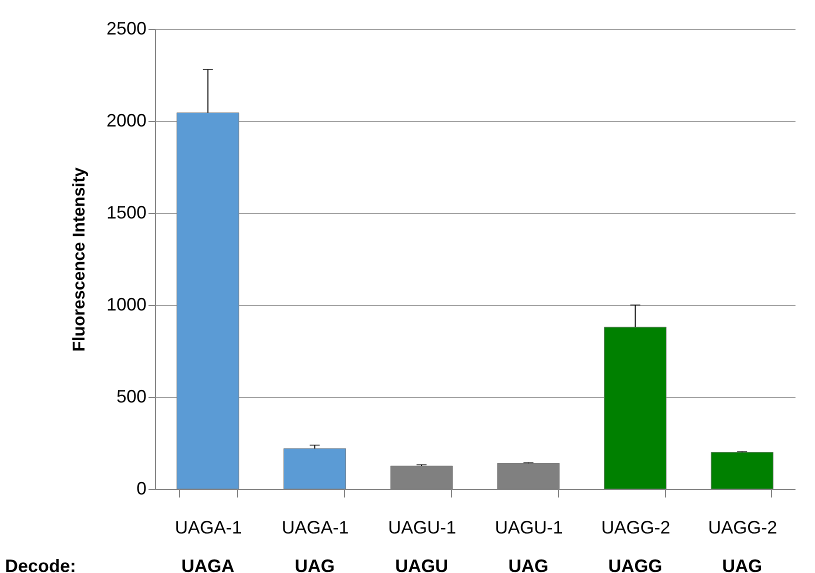 This screenshot has height=573, width=815. Describe the element at coordinates (126, 304) in the screenshot. I see `y-tick-label: 1000` at that location.